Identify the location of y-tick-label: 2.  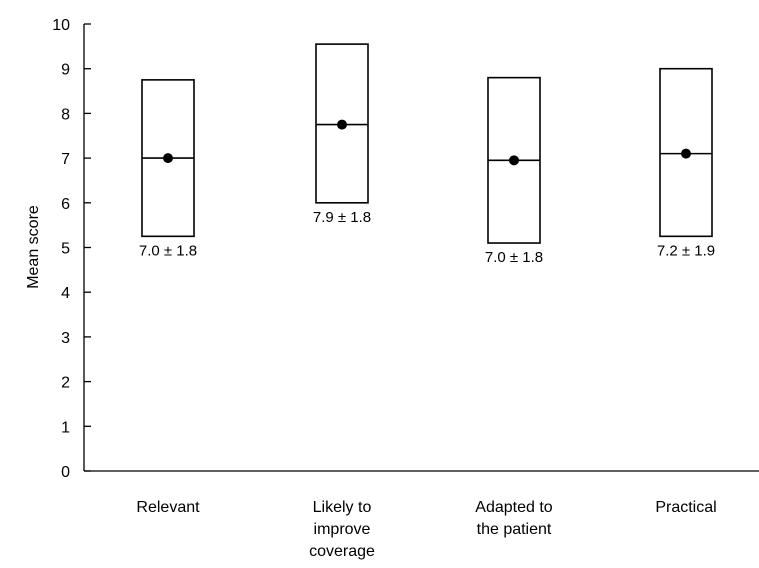
(65, 383).